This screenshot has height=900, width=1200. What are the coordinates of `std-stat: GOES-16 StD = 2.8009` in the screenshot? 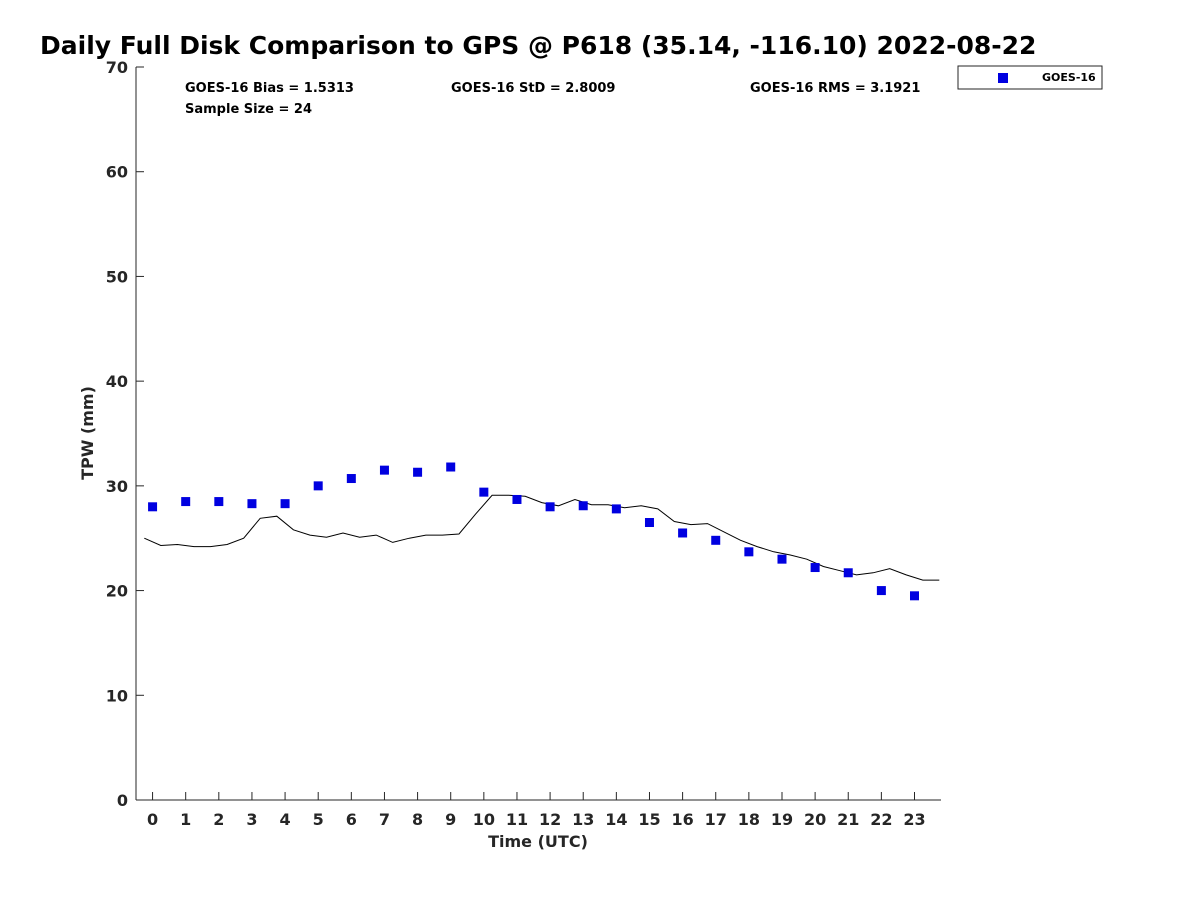 It's located at (533, 88).